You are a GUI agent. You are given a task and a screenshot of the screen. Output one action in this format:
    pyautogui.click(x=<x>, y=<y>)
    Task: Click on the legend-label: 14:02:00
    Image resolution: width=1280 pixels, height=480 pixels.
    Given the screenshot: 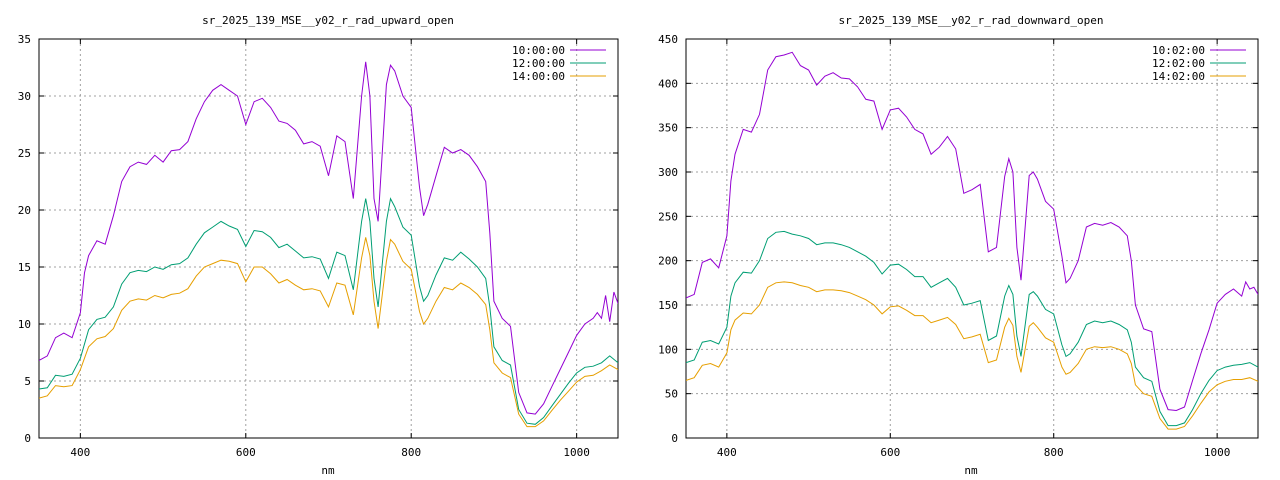 What is the action you would take?
    pyautogui.click(x=1178, y=76)
    